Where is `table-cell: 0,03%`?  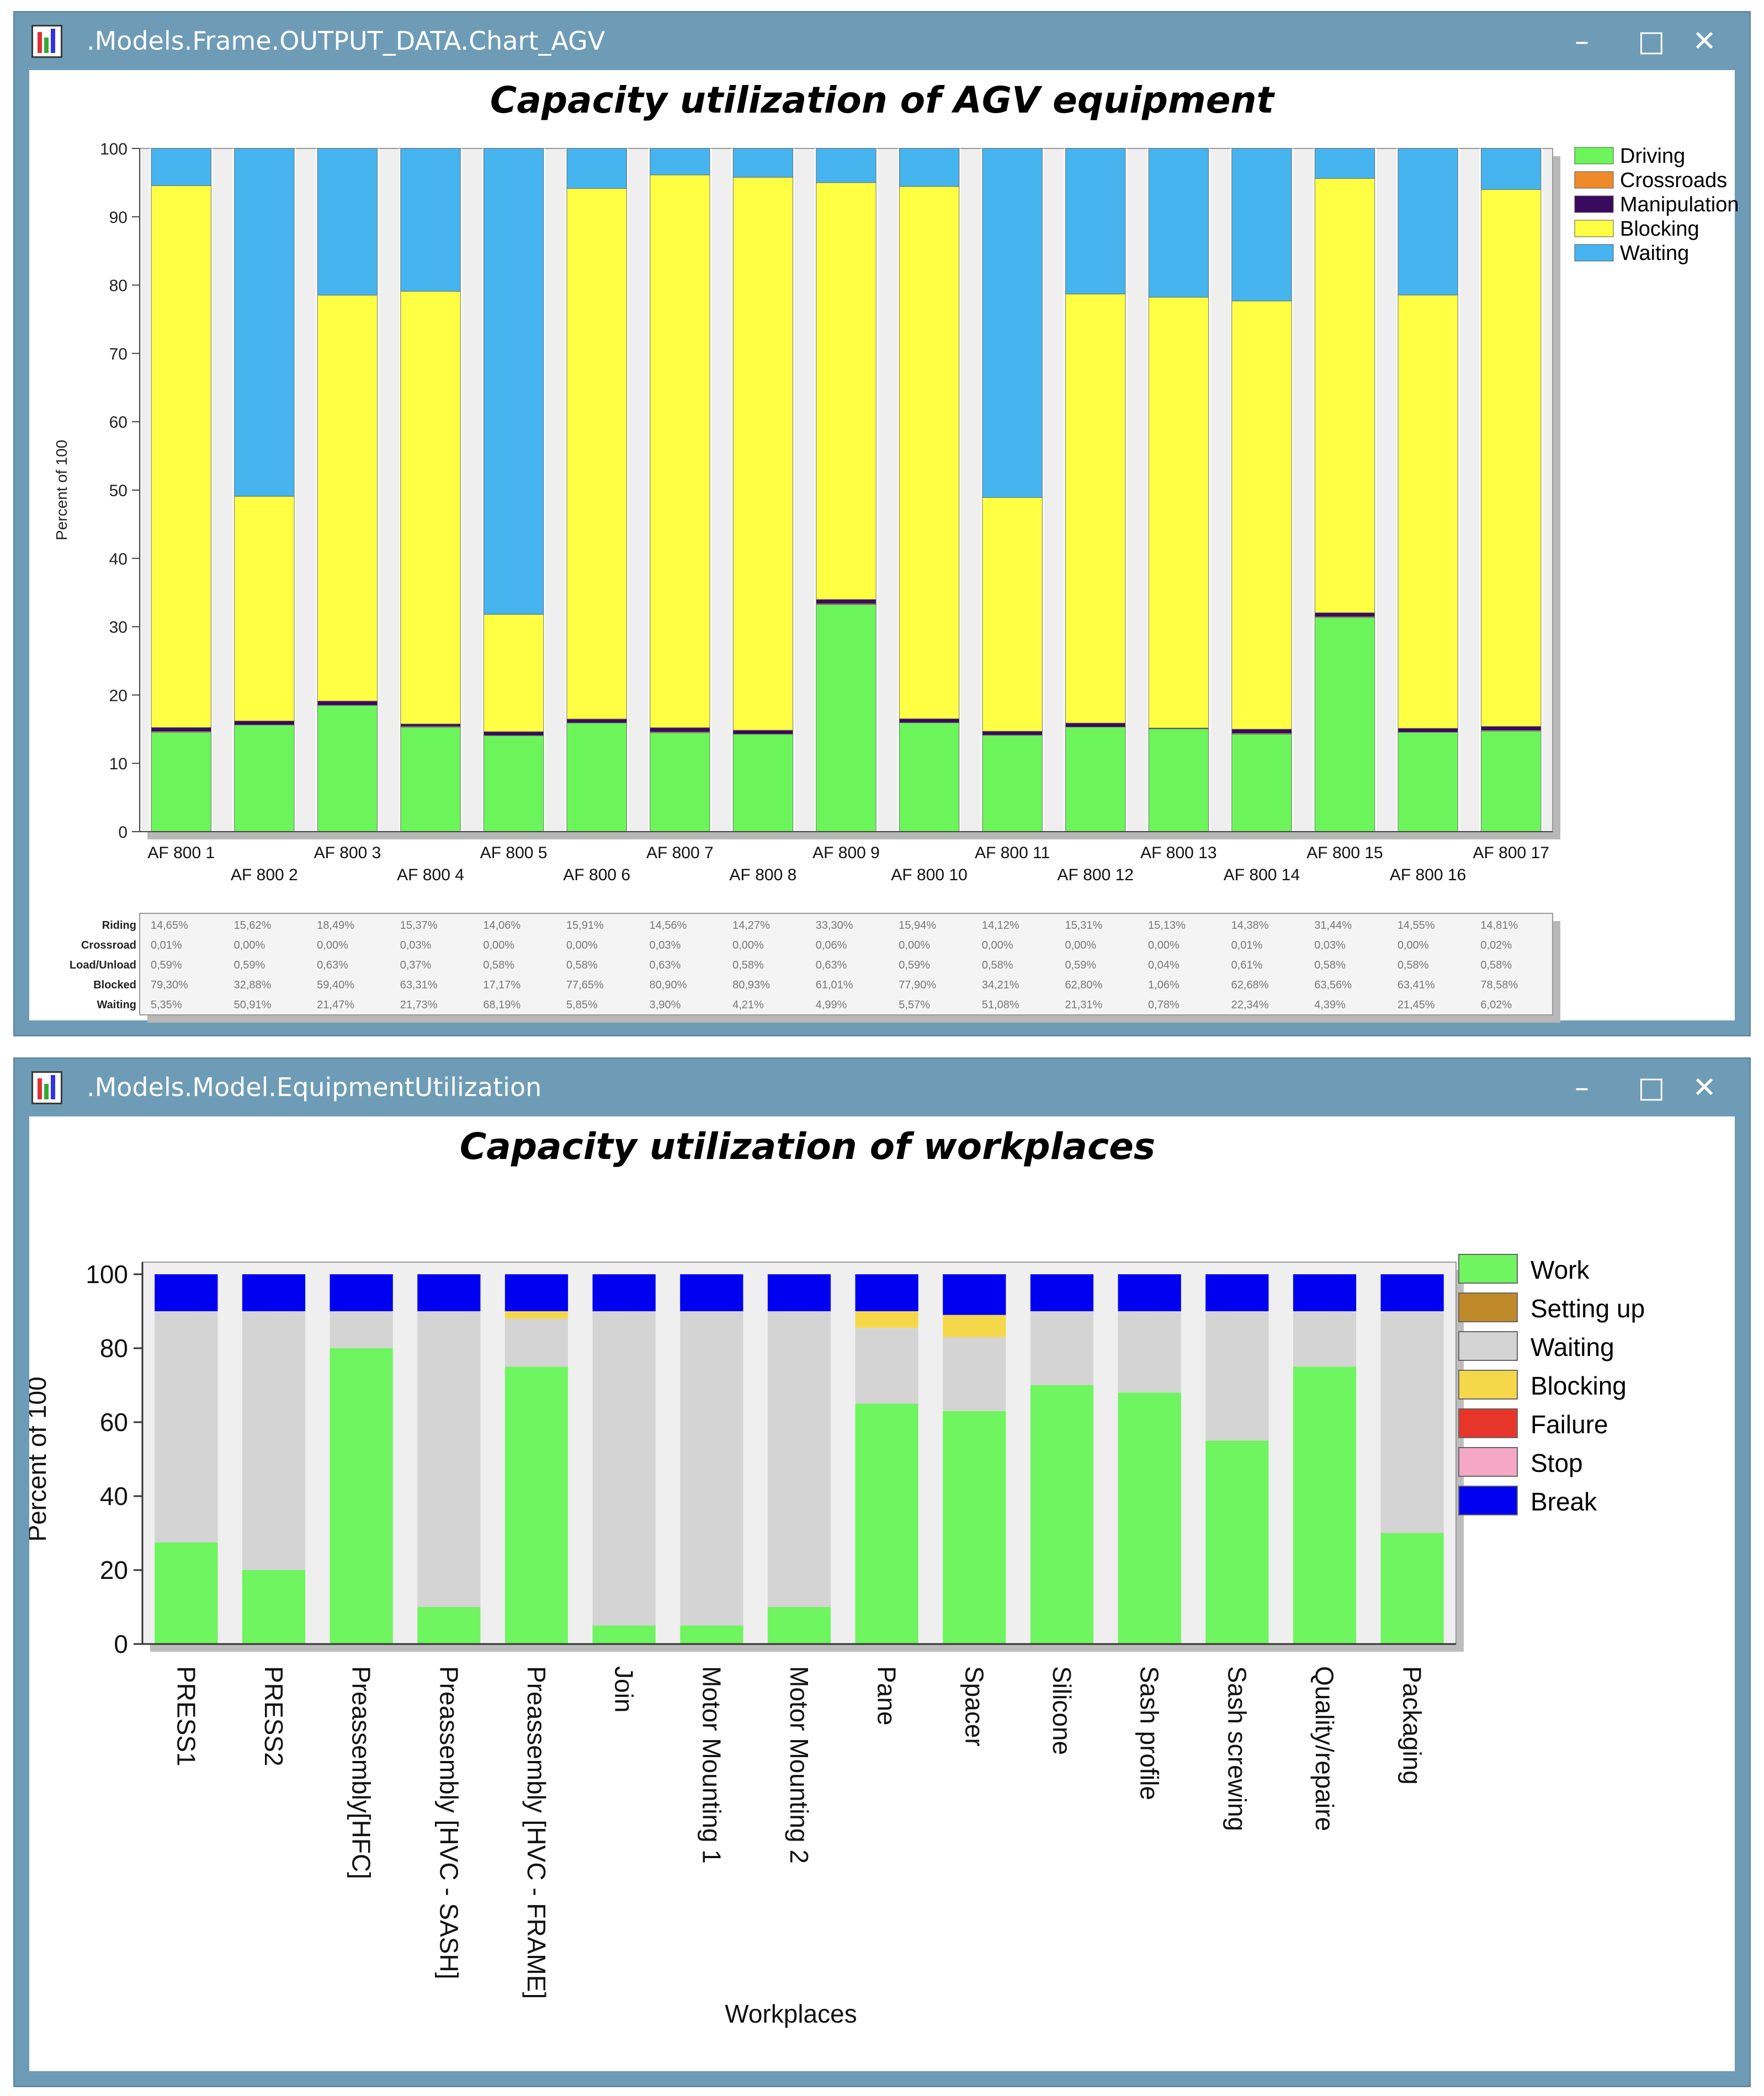 table-cell: 0,03% is located at coordinates (416, 945).